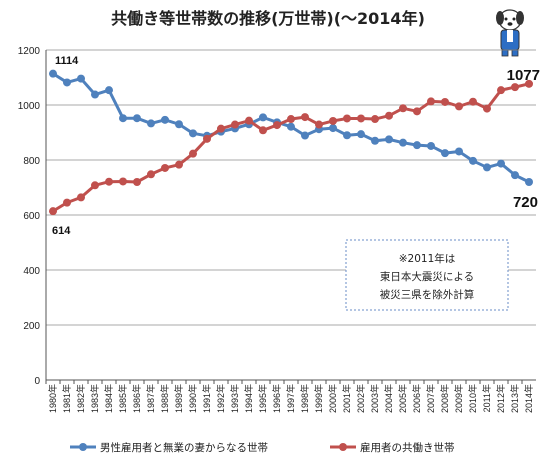 The width and height of the screenshot is (545, 466). Describe the element at coordinates (528, 398) in the screenshot. I see `x-tick-label: 2014年` at that location.